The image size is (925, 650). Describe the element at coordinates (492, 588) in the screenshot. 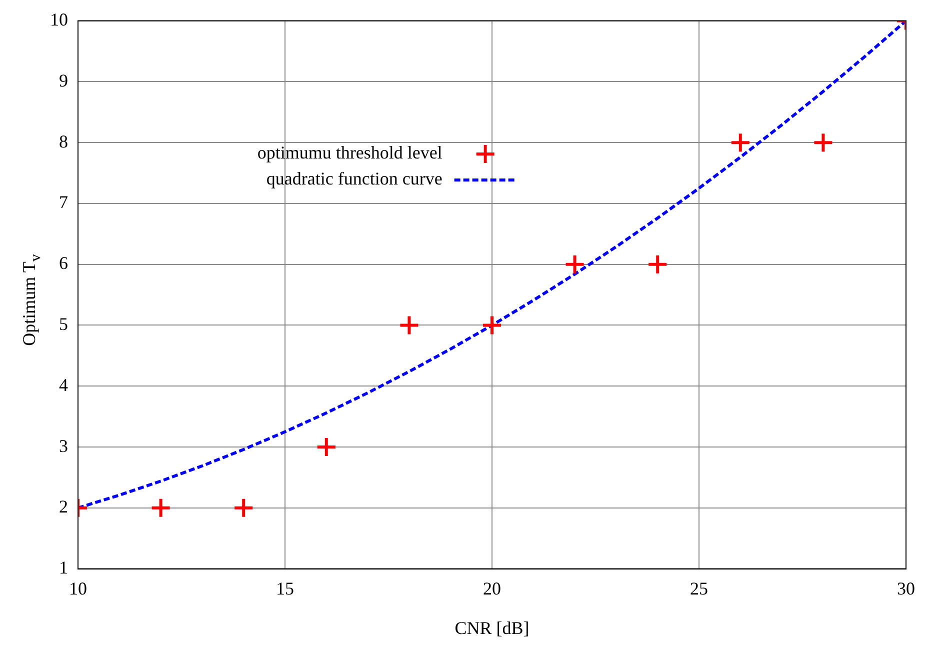

I see `x-tick-label: 20` at that location.